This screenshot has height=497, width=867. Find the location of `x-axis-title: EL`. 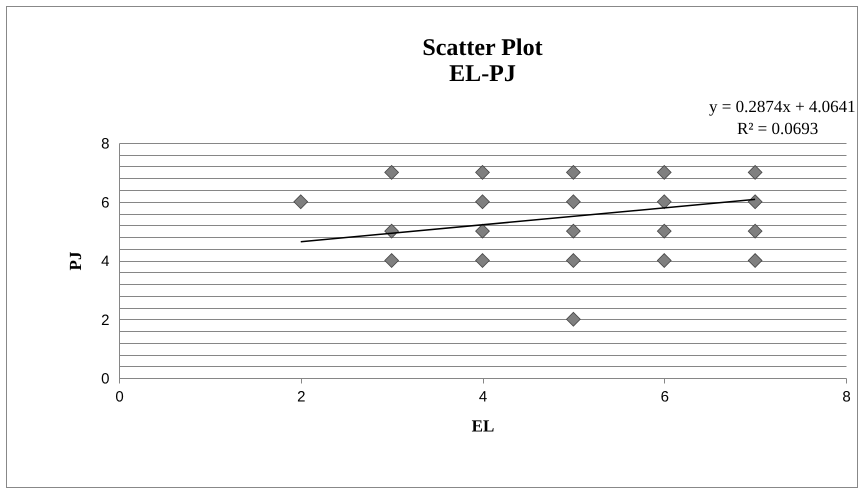

x-axis-title: EL is located at coordinates (483, 426).